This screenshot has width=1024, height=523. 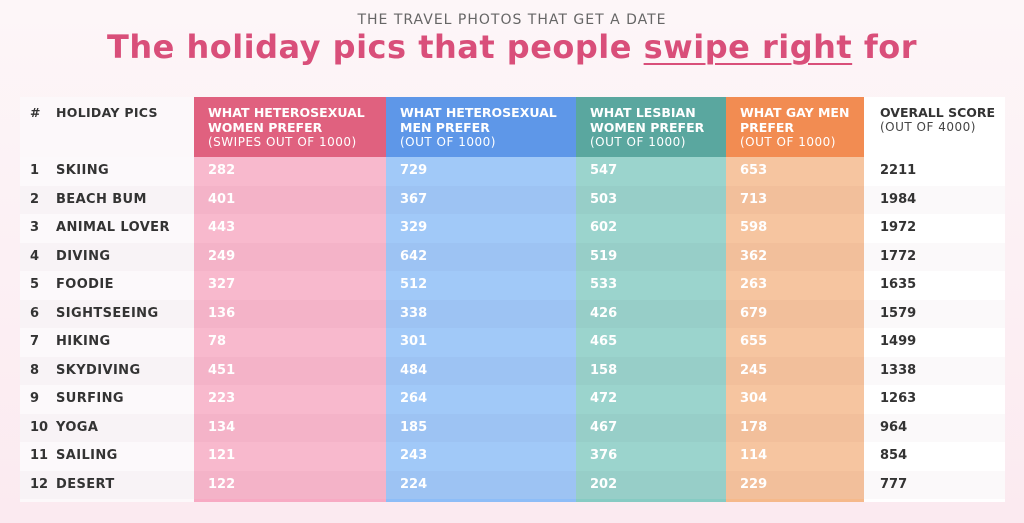 What do you see at coordinates (222, 398) in the screenshot?
I see `value-hetero-women: 223` at bounding box center [222, 398].